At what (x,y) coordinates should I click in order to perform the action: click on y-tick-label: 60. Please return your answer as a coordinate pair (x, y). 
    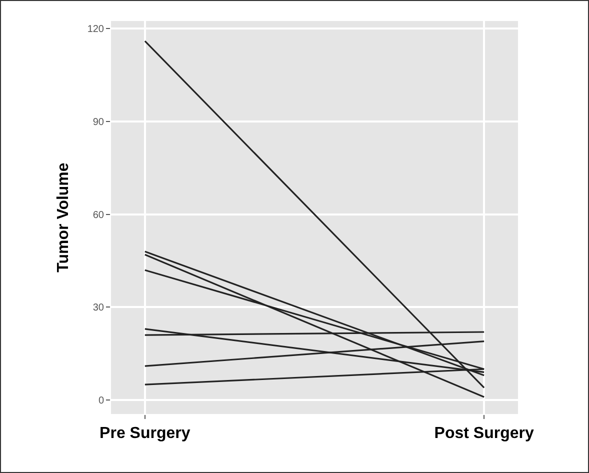
    Looking at the image, I should click on (98, 215).